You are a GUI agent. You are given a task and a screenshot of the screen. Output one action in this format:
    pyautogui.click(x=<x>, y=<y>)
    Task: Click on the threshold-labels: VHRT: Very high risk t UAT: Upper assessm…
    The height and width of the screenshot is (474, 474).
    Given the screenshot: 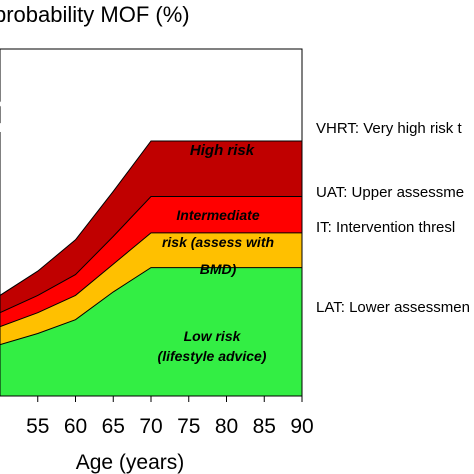 What is the action you would take?
    pyautogui.click(x=393, y=218)
    